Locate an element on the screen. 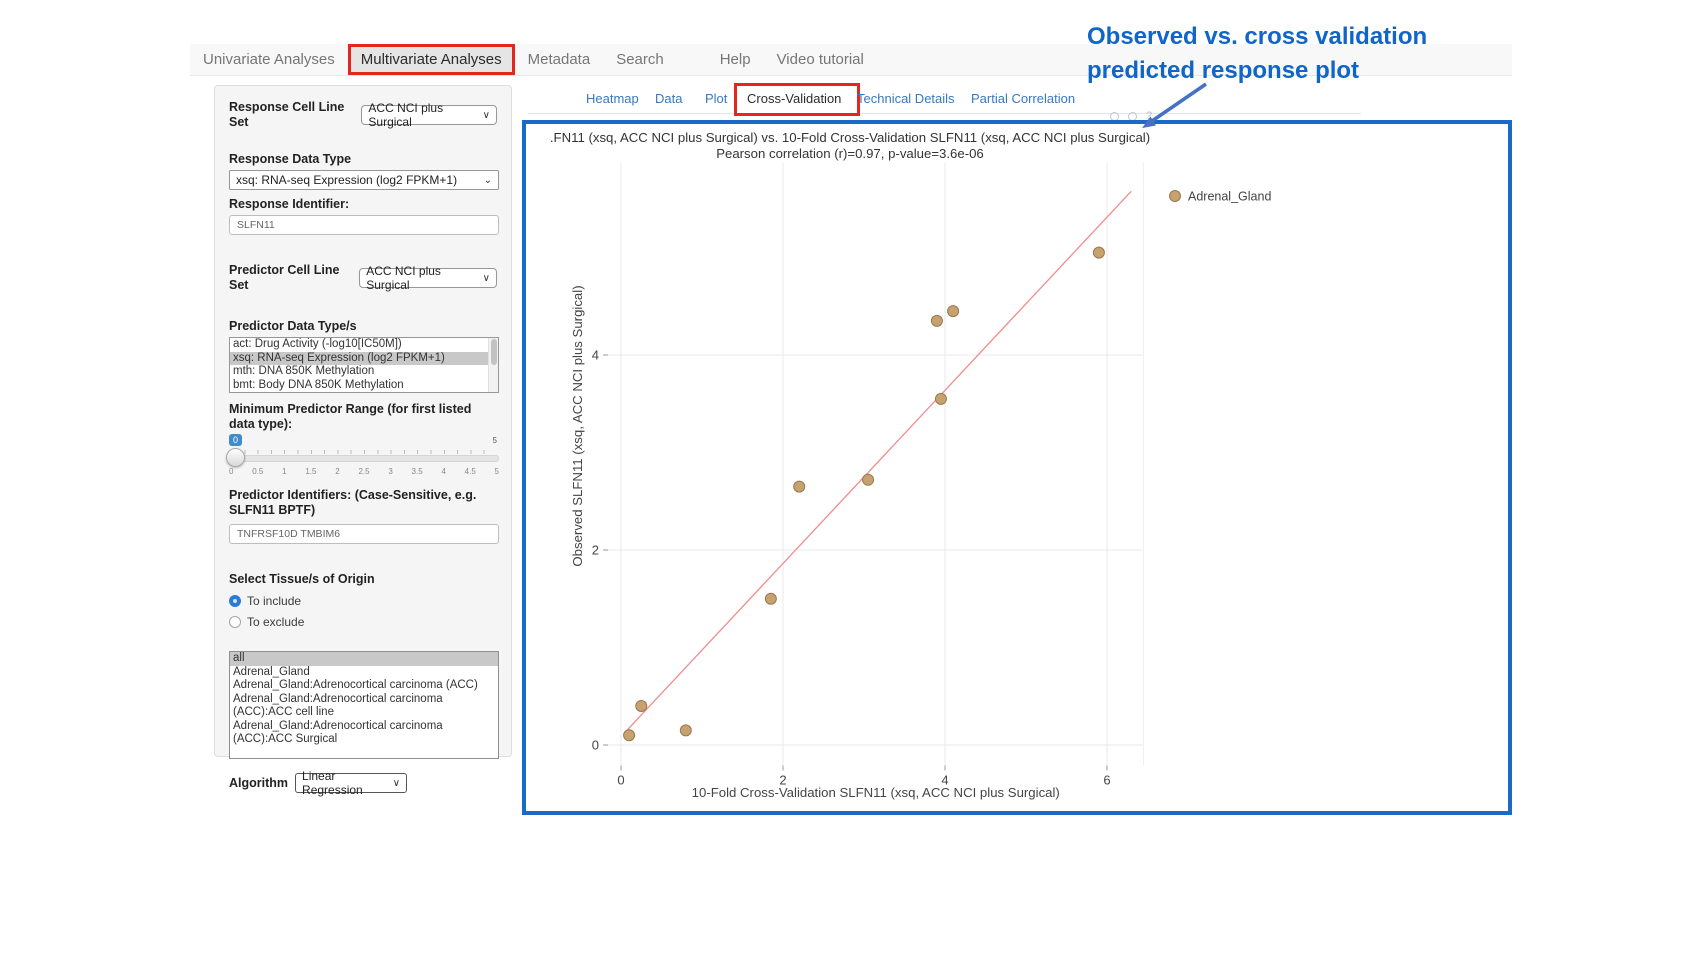  predictor-cell-line-set-value: ACC NCI plus Surgical is located at coordinates (403, 278).